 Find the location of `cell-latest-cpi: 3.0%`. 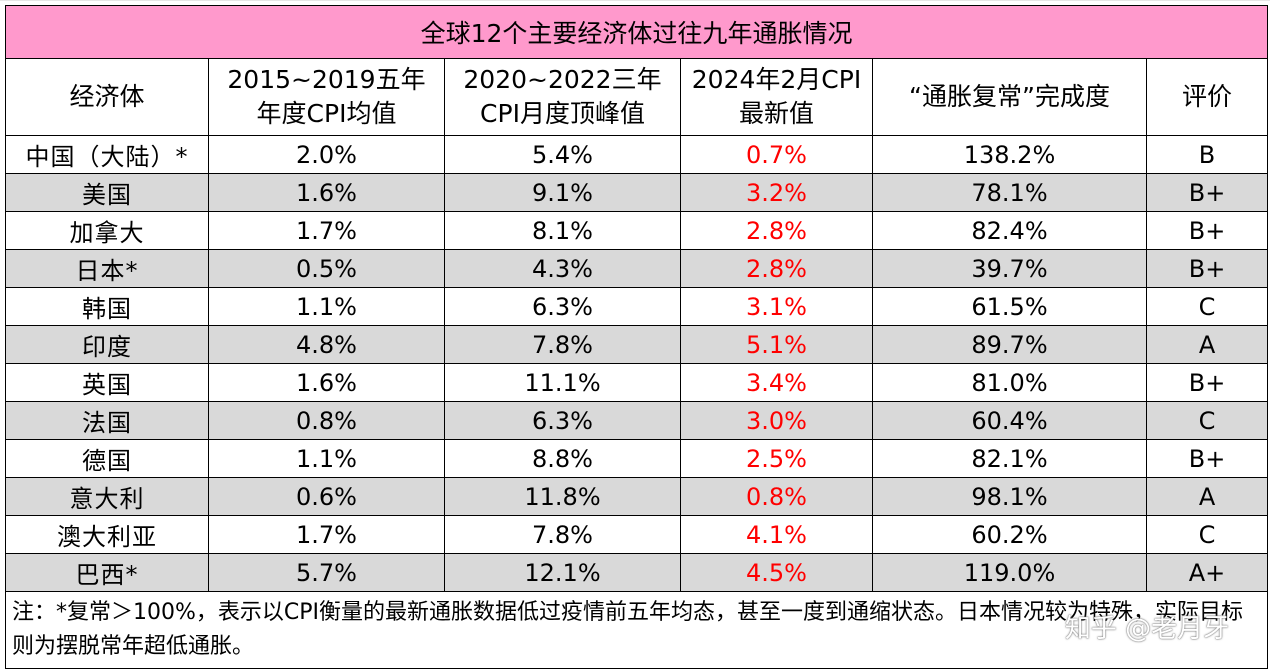

cell-latest-cpi: 3.0% is located at coordinates (776, 420).